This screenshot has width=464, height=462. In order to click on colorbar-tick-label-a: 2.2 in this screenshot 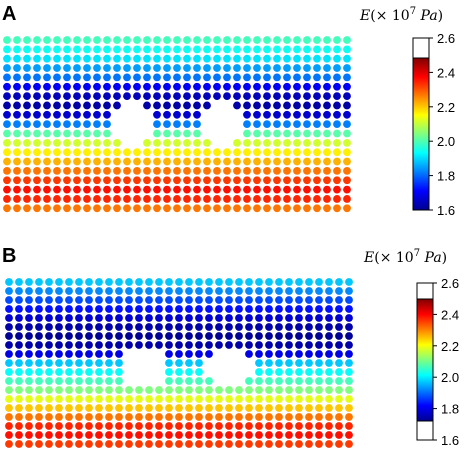, I will do `click(446, 107)`.